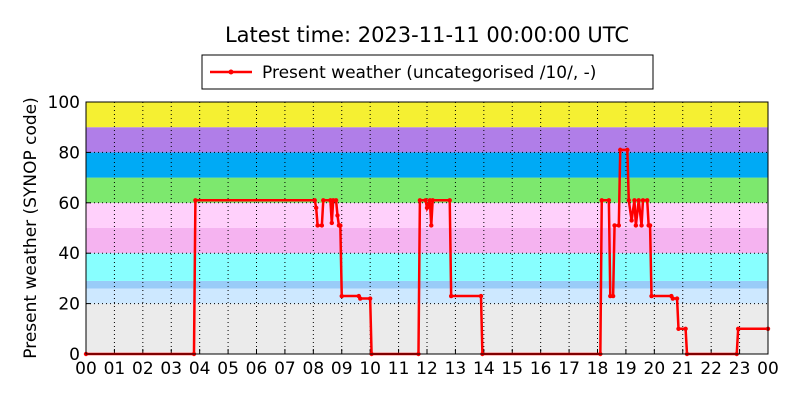  What do you see at coordinates (484, 369) in the screenshot?
I see `x-tick-label: 14` at bounding box center [484, 369].